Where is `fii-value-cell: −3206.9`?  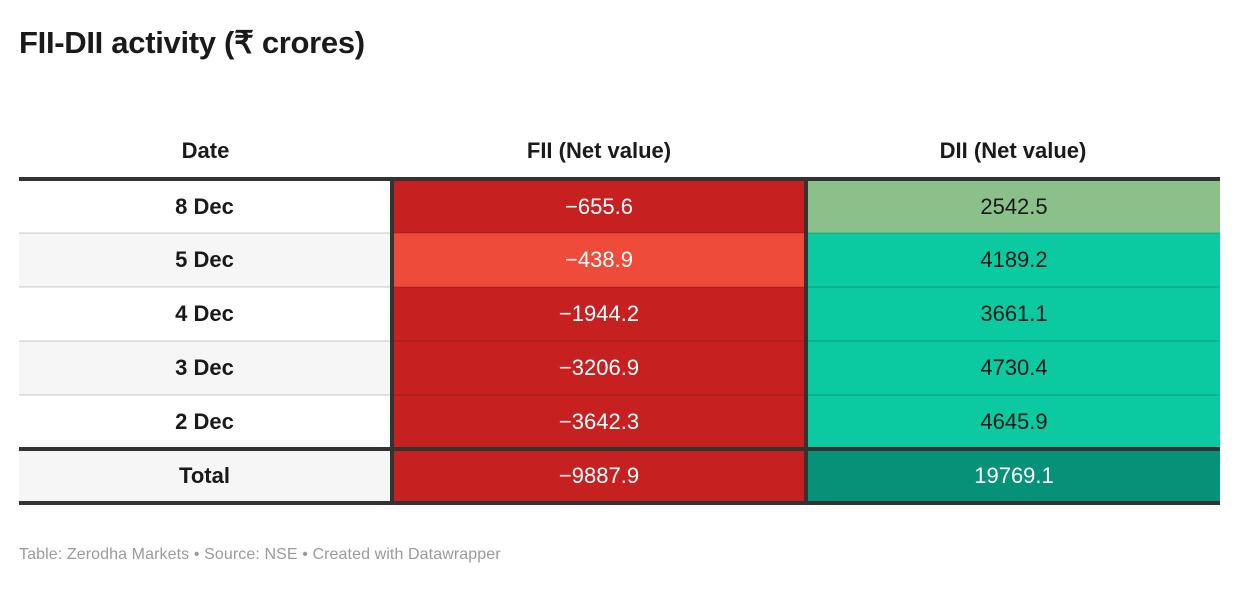 fii-value-cell: −3206.9 is located at coordinates (598, 367).